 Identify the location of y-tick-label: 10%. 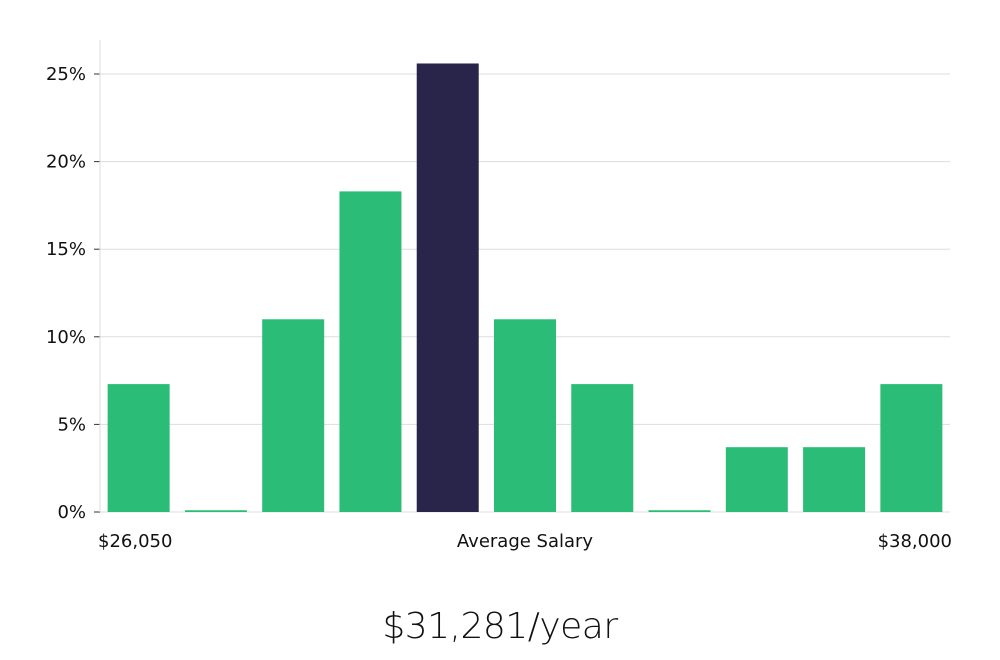
(66, 337).